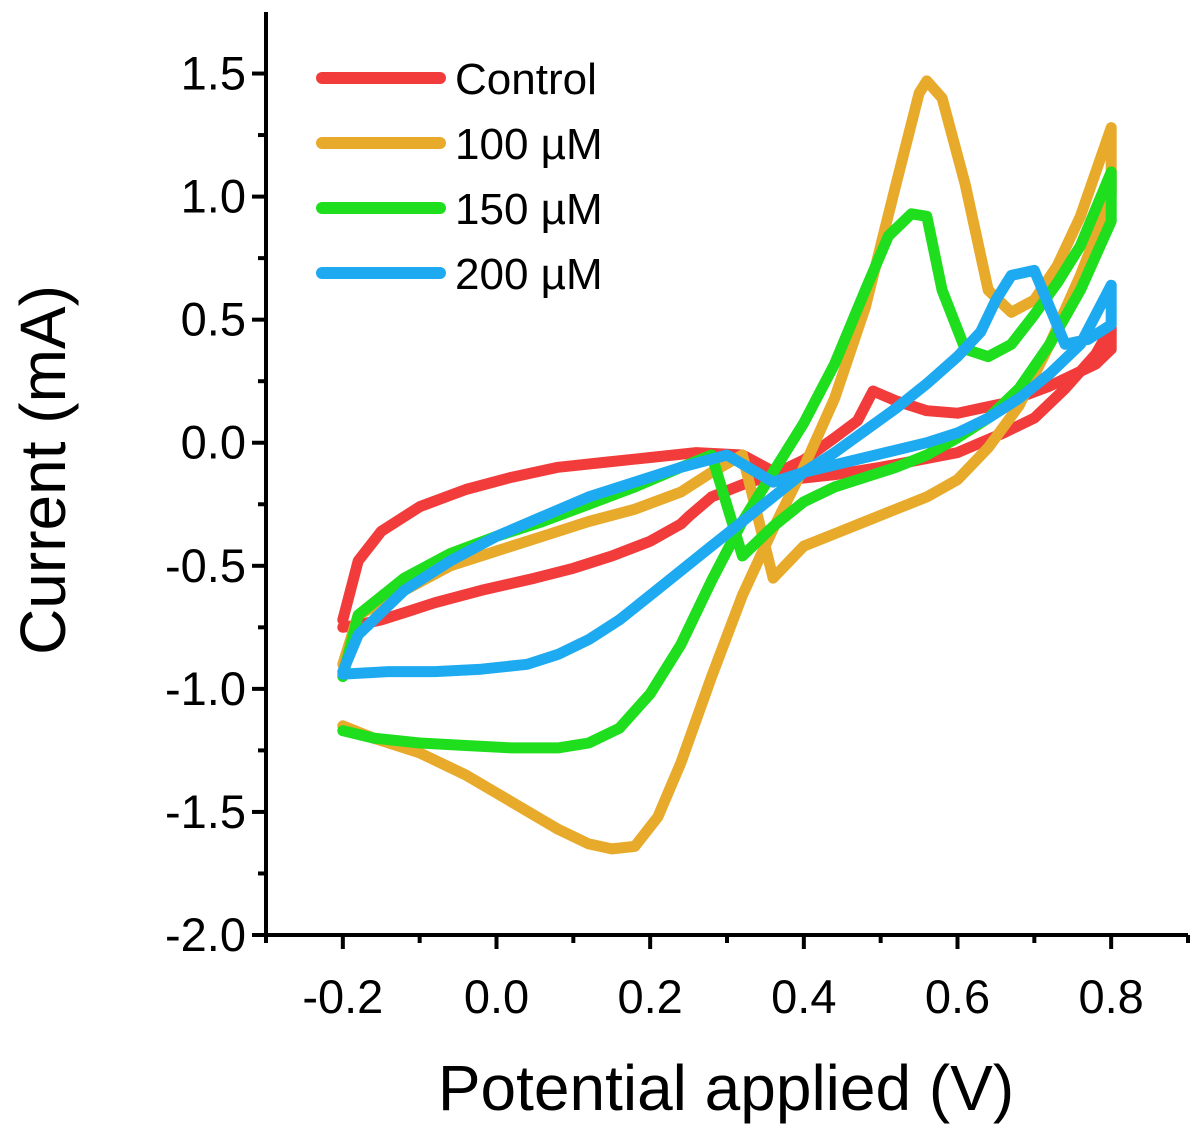 The image size is (1200, 1139). I want to click on legend-label: 150 µM, so click(529, 209).